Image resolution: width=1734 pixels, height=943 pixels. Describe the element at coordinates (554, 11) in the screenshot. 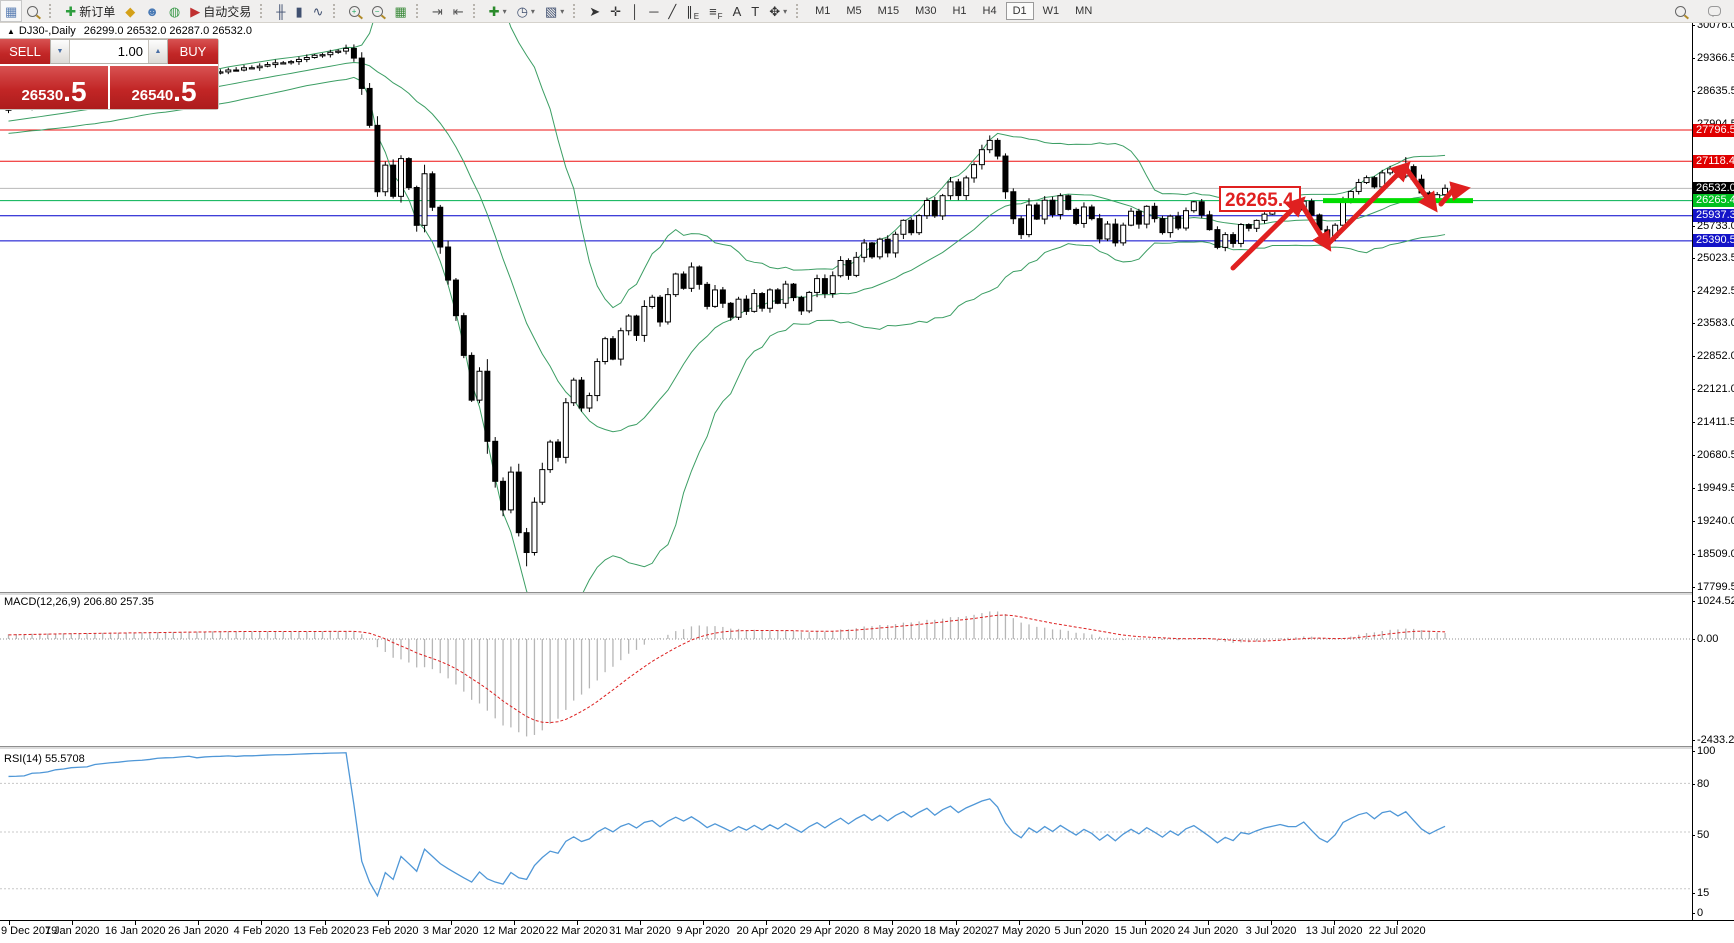

I see `templates-button: ▧ ▾` at that location.